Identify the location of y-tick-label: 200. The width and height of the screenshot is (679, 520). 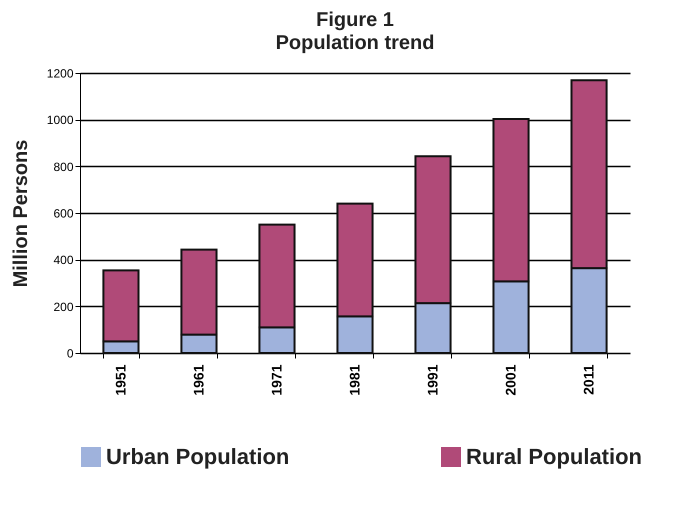
(63, 307).